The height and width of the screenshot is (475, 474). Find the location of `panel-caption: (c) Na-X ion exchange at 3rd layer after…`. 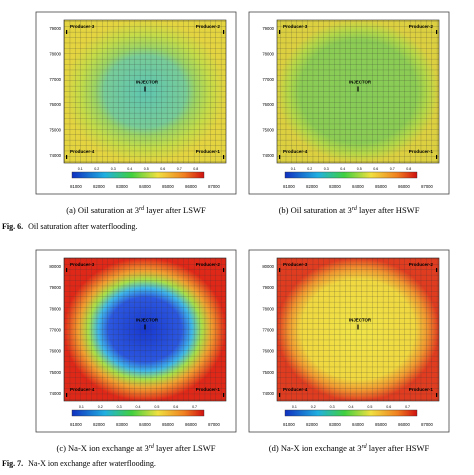

panel-caption: (c) Na-X ion exchange at 3rd layer after… is located at coordinates (135, 448).